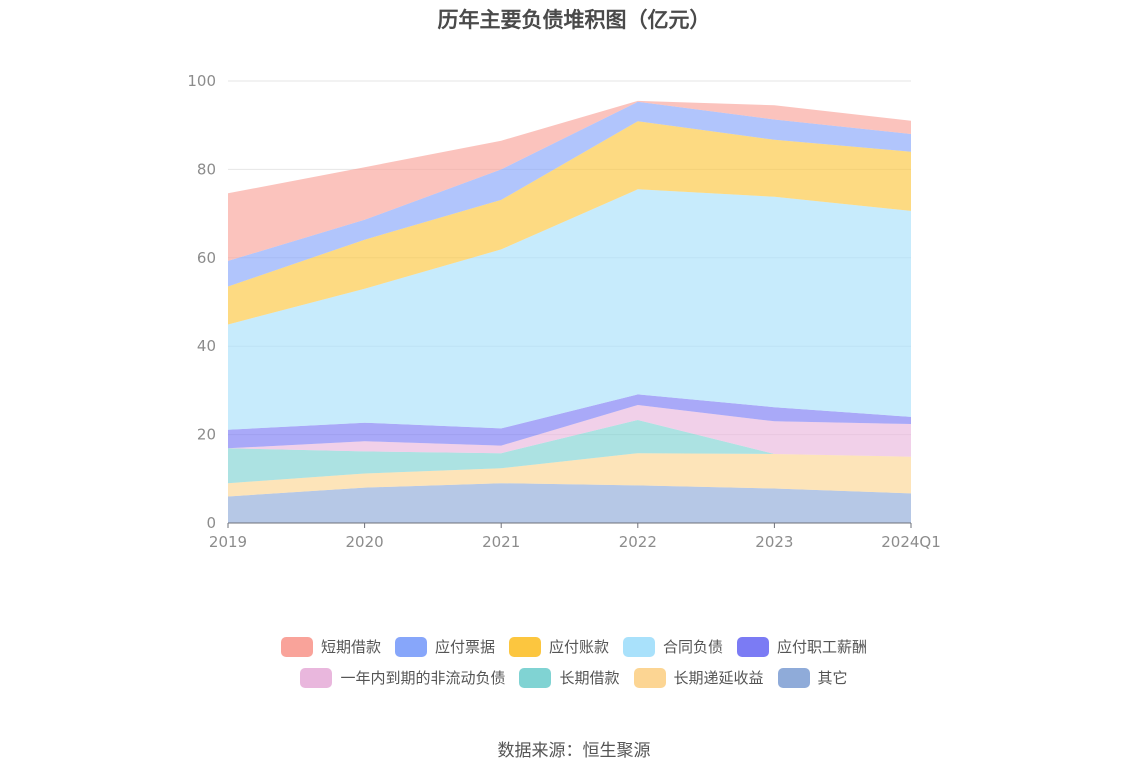  What do you see at coordinates (201, 81) in the screenshot?
I see `y-tick-label: 100` at bounding box center [201, 81].